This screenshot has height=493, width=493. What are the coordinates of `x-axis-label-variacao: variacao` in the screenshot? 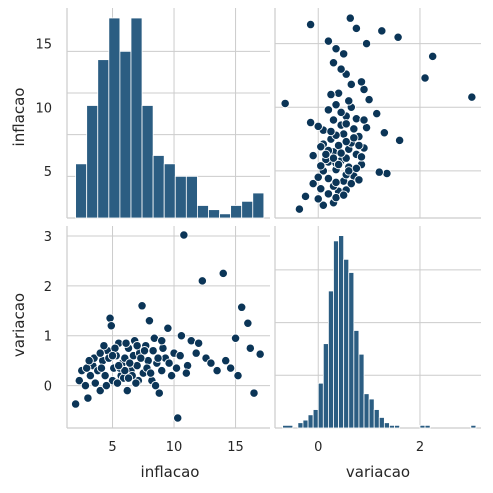 It's located at (378, 472).